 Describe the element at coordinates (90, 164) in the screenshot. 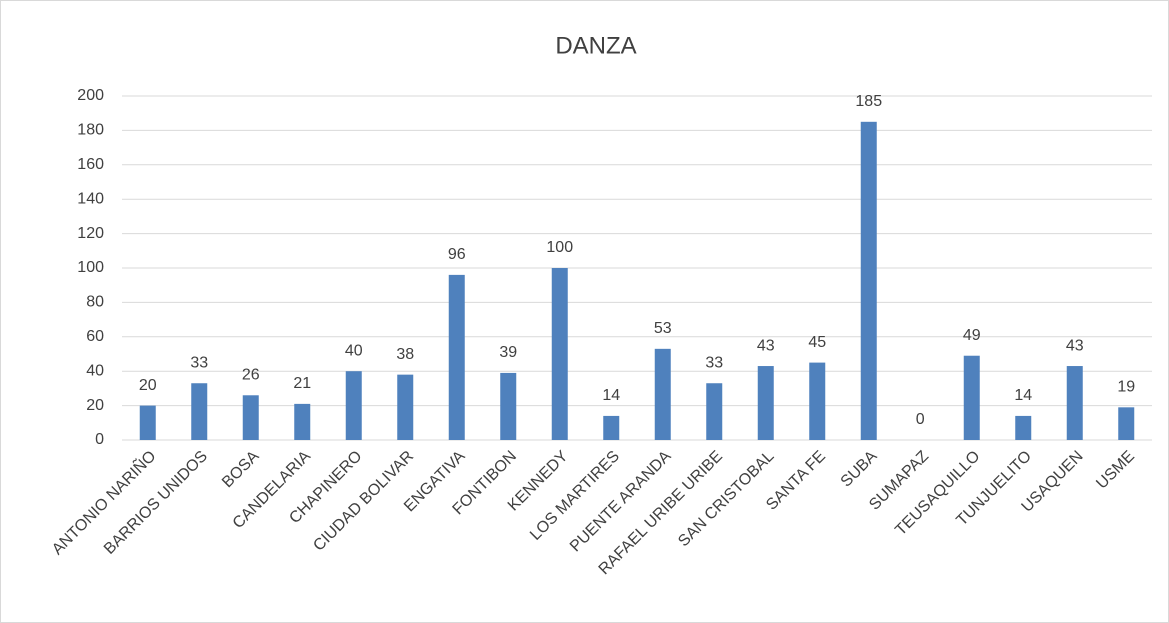

I see `y-tick-label: 160` at that location.